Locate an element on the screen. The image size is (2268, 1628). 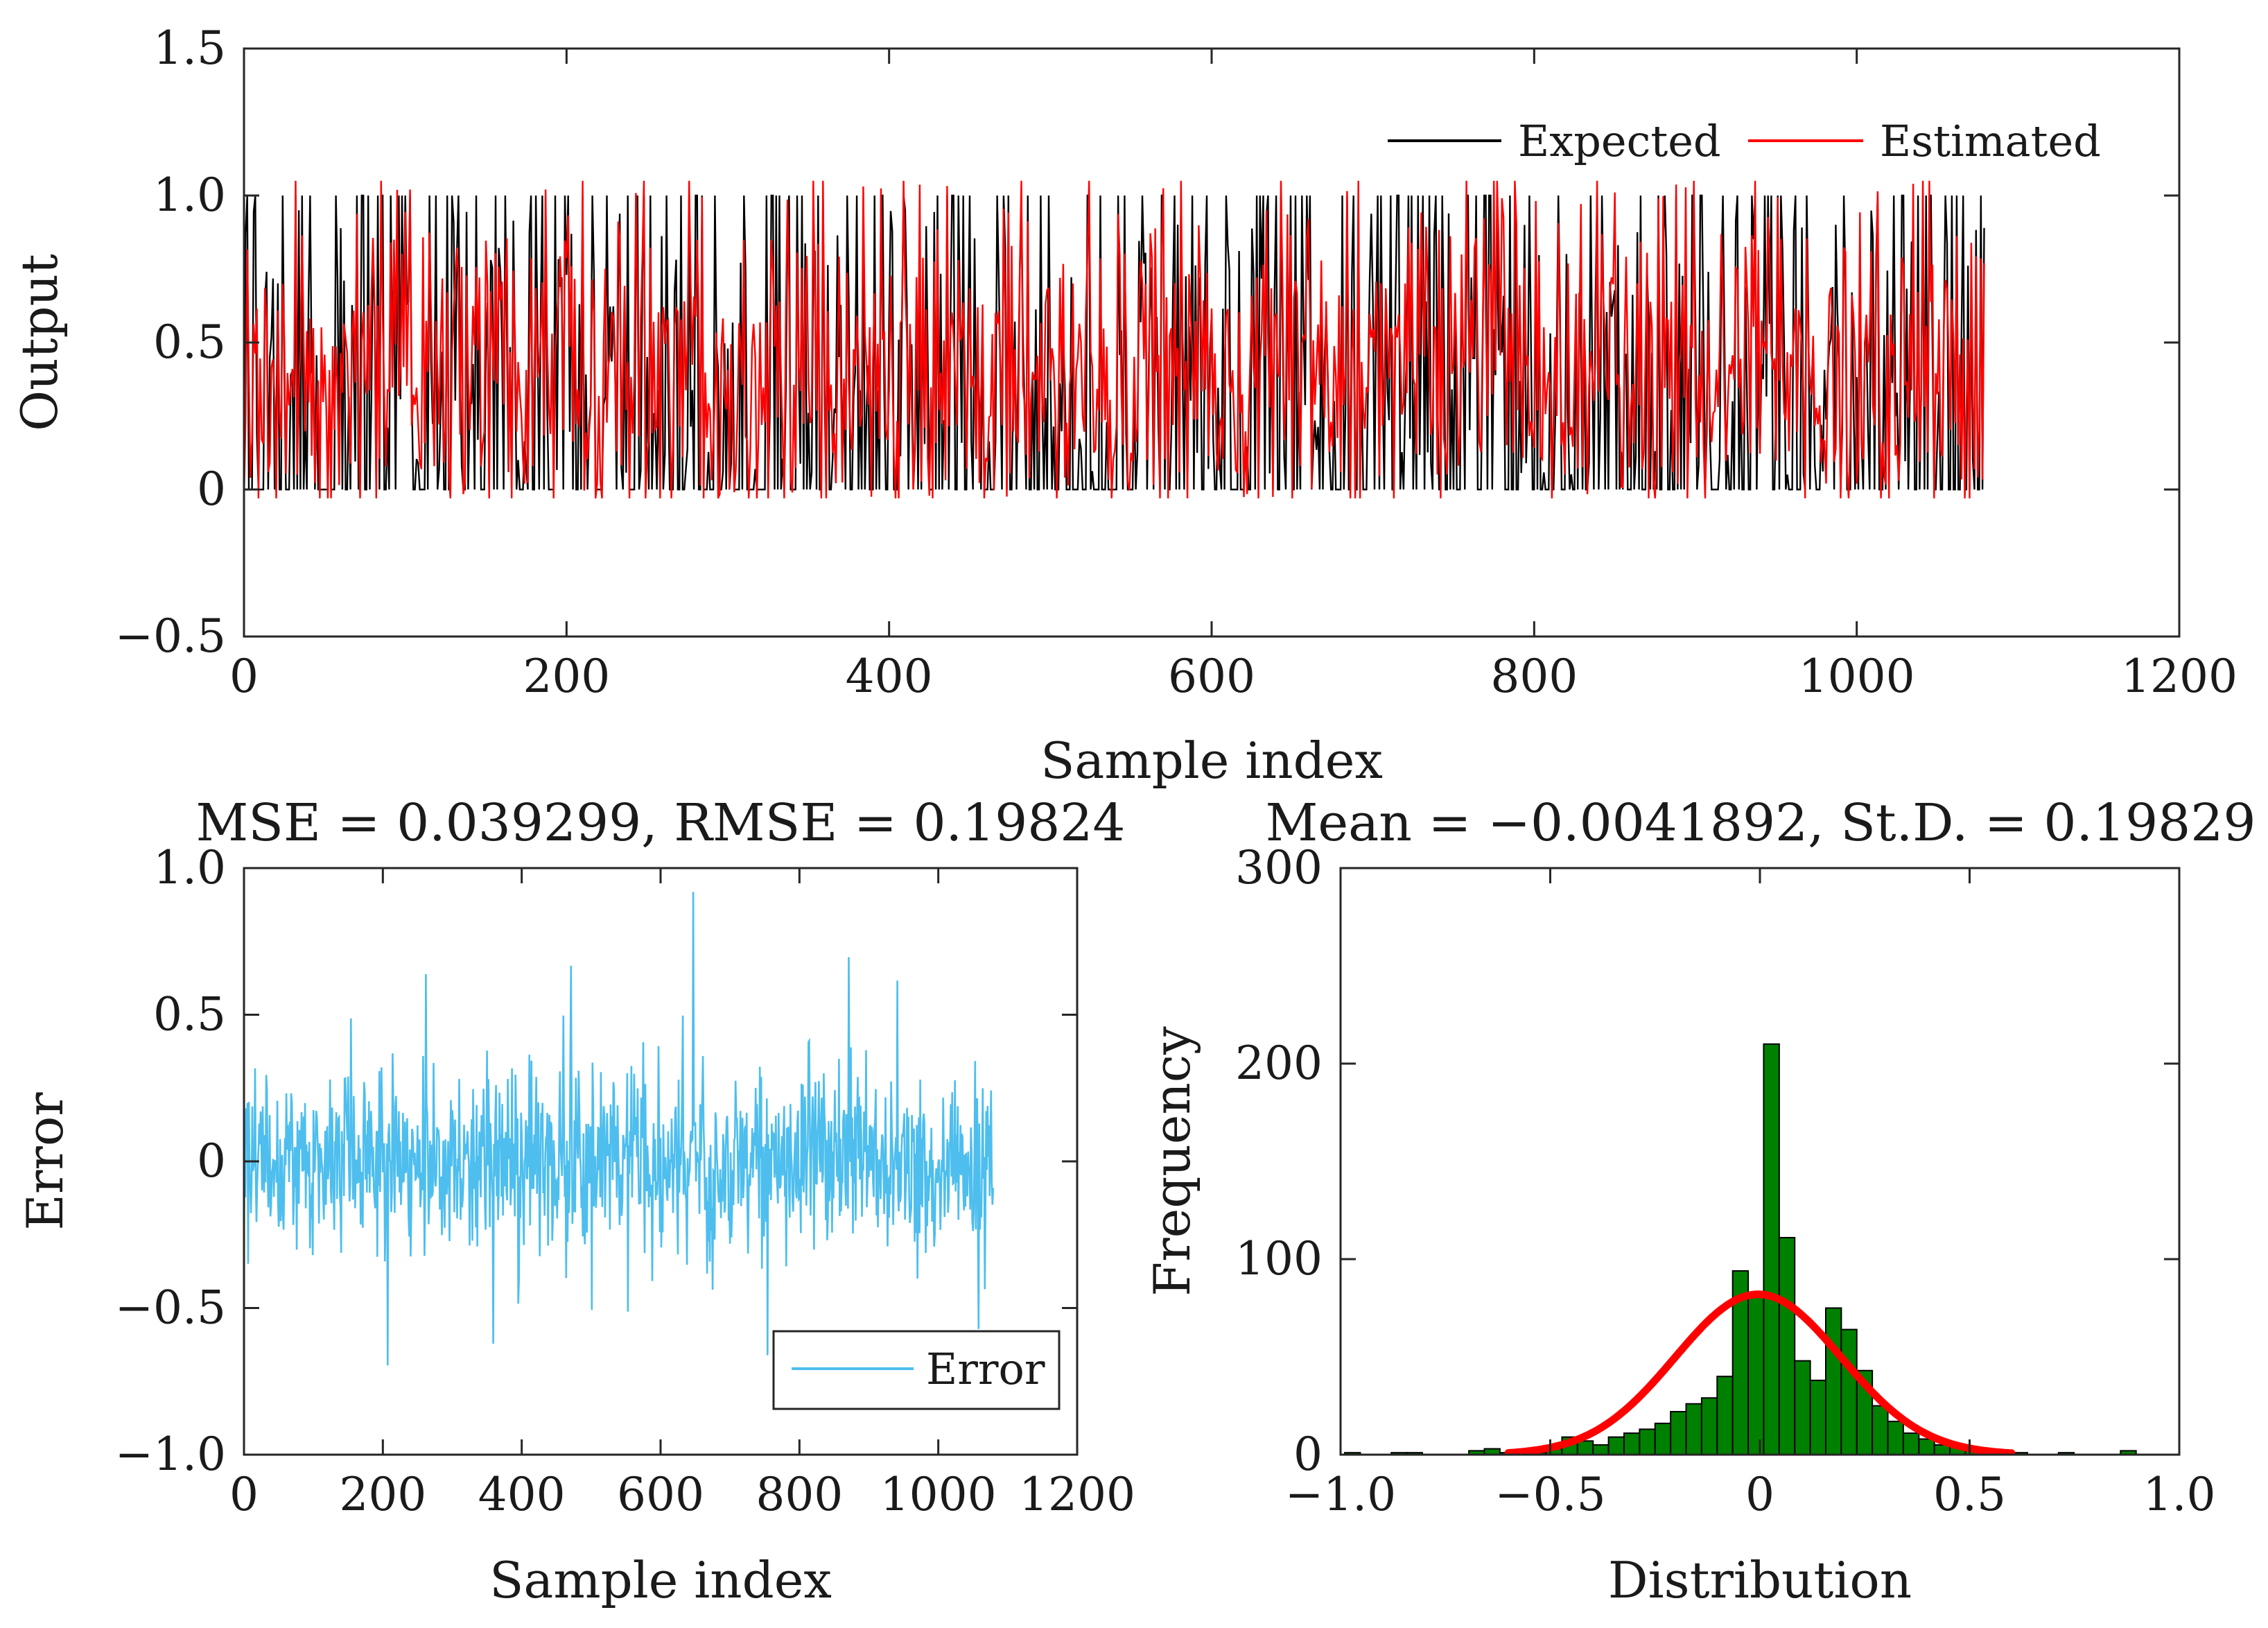
histogram-ytick-label: 200 is located at coordinates (1279, 1064).